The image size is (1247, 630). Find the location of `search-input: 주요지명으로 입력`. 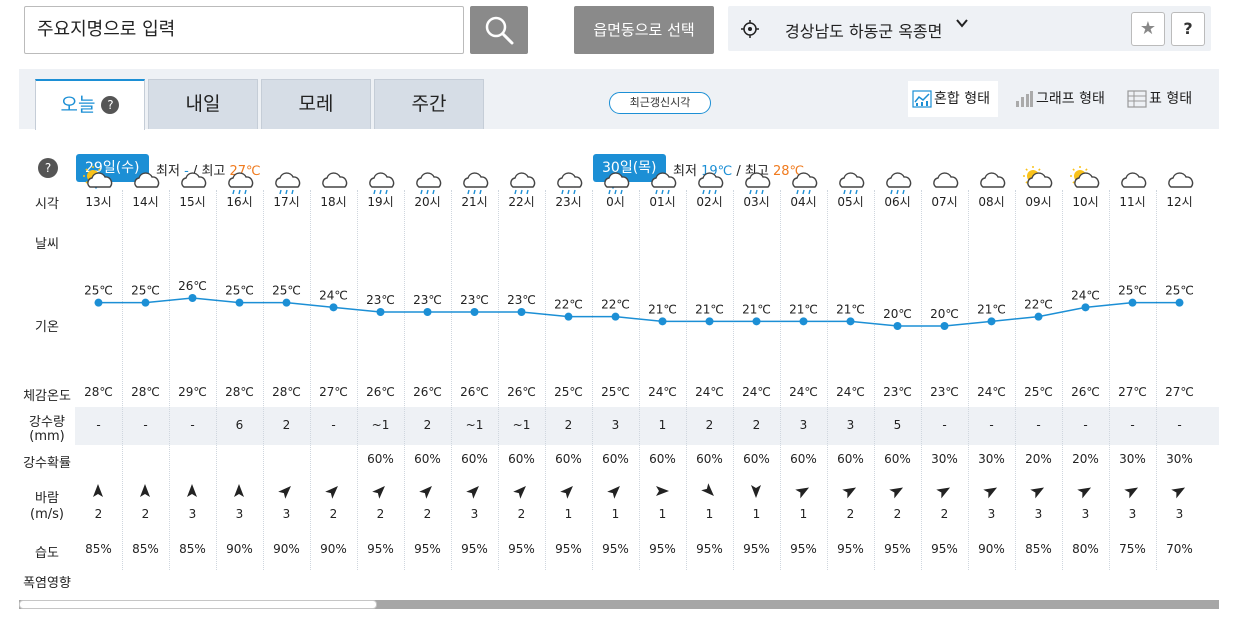

search-input: 주요지명으로 입력 is located at coordinates (244, 30).